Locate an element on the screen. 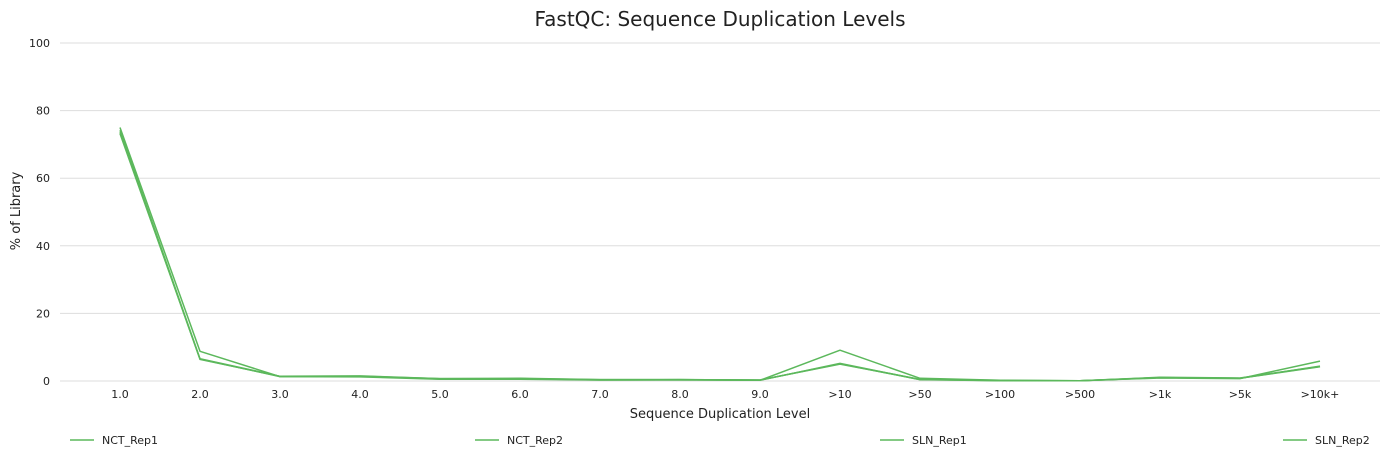  x-tick-label: >50 is located at coordinates (919, 394).